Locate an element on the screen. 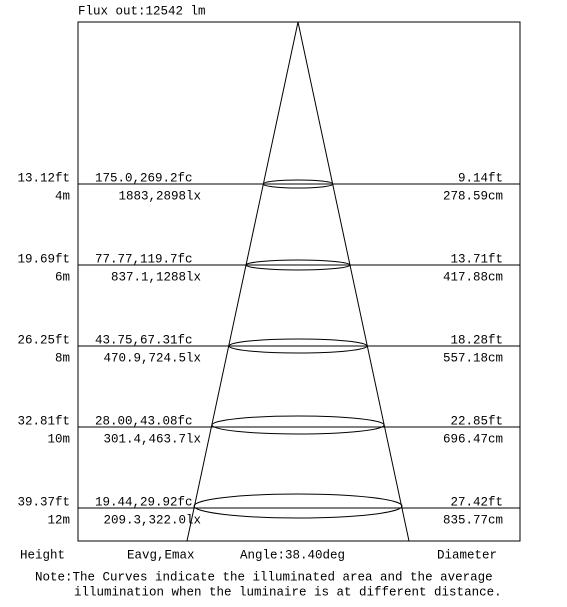  illuminance-lx: 301.4,463.7lx is located at coordinates (152, 439).